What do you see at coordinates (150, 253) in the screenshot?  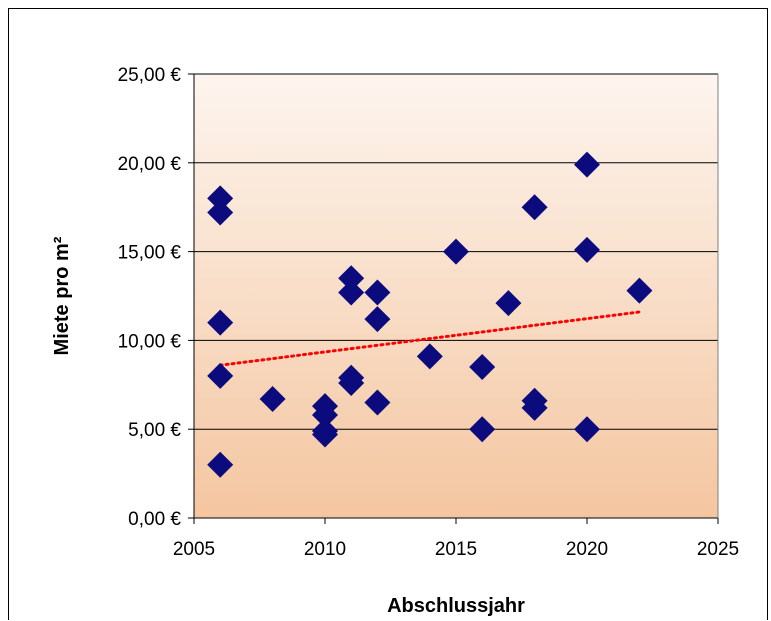 I see `y-tick-label: 15,00 €` at bounding box center [150, 253].